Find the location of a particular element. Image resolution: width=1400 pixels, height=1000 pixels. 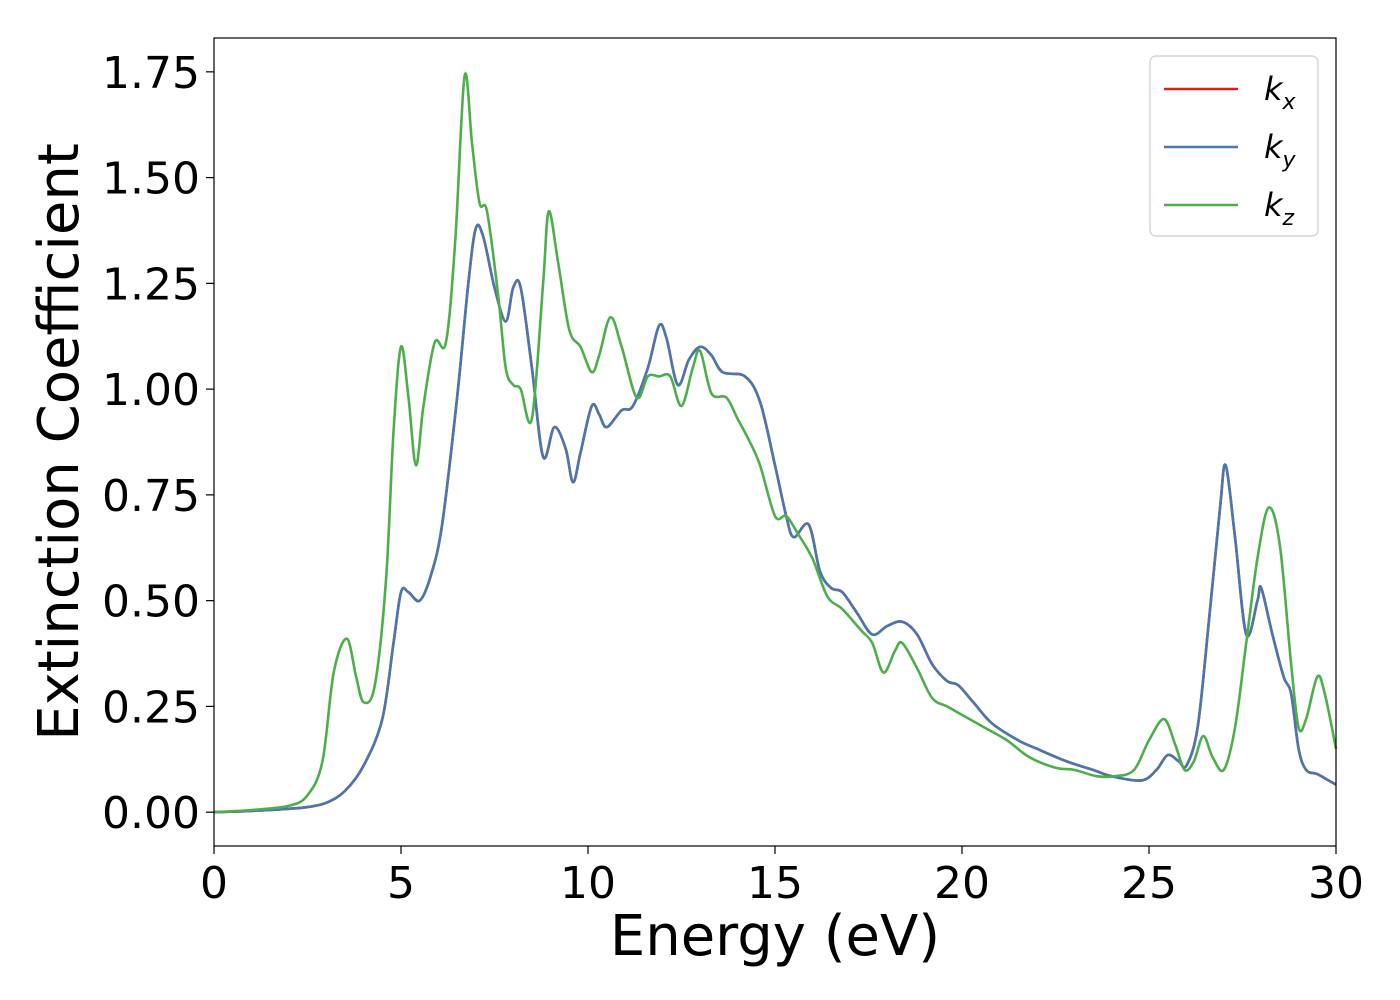

y-tick-label: 0.75 is located at coordinates (151, 496).